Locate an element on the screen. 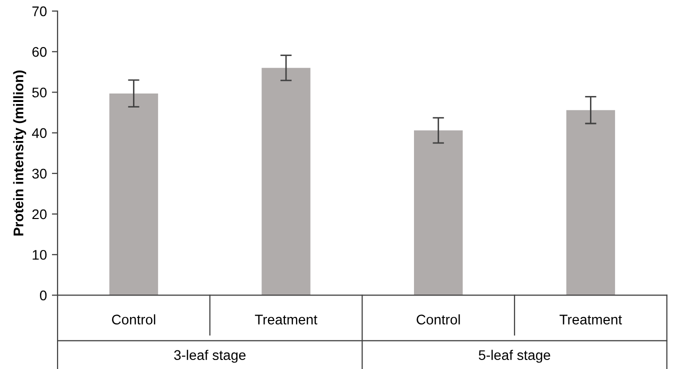  y-tick-label: 50 is located at coordinates (39, 93).